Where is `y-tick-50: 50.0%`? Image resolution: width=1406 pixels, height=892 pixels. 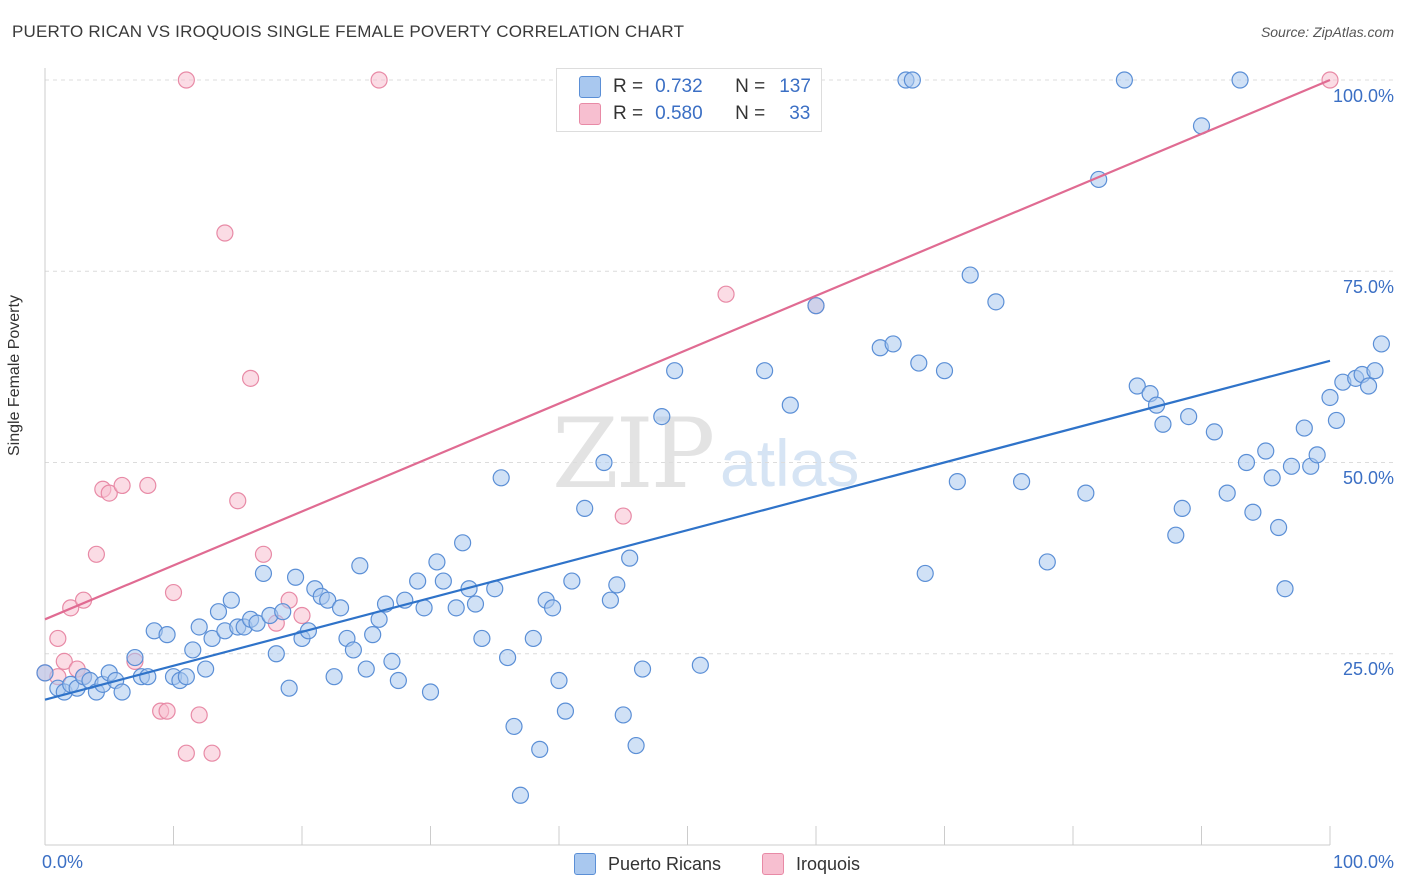
y-tick-50: 50.0% is located at coordinates (1368, 478).